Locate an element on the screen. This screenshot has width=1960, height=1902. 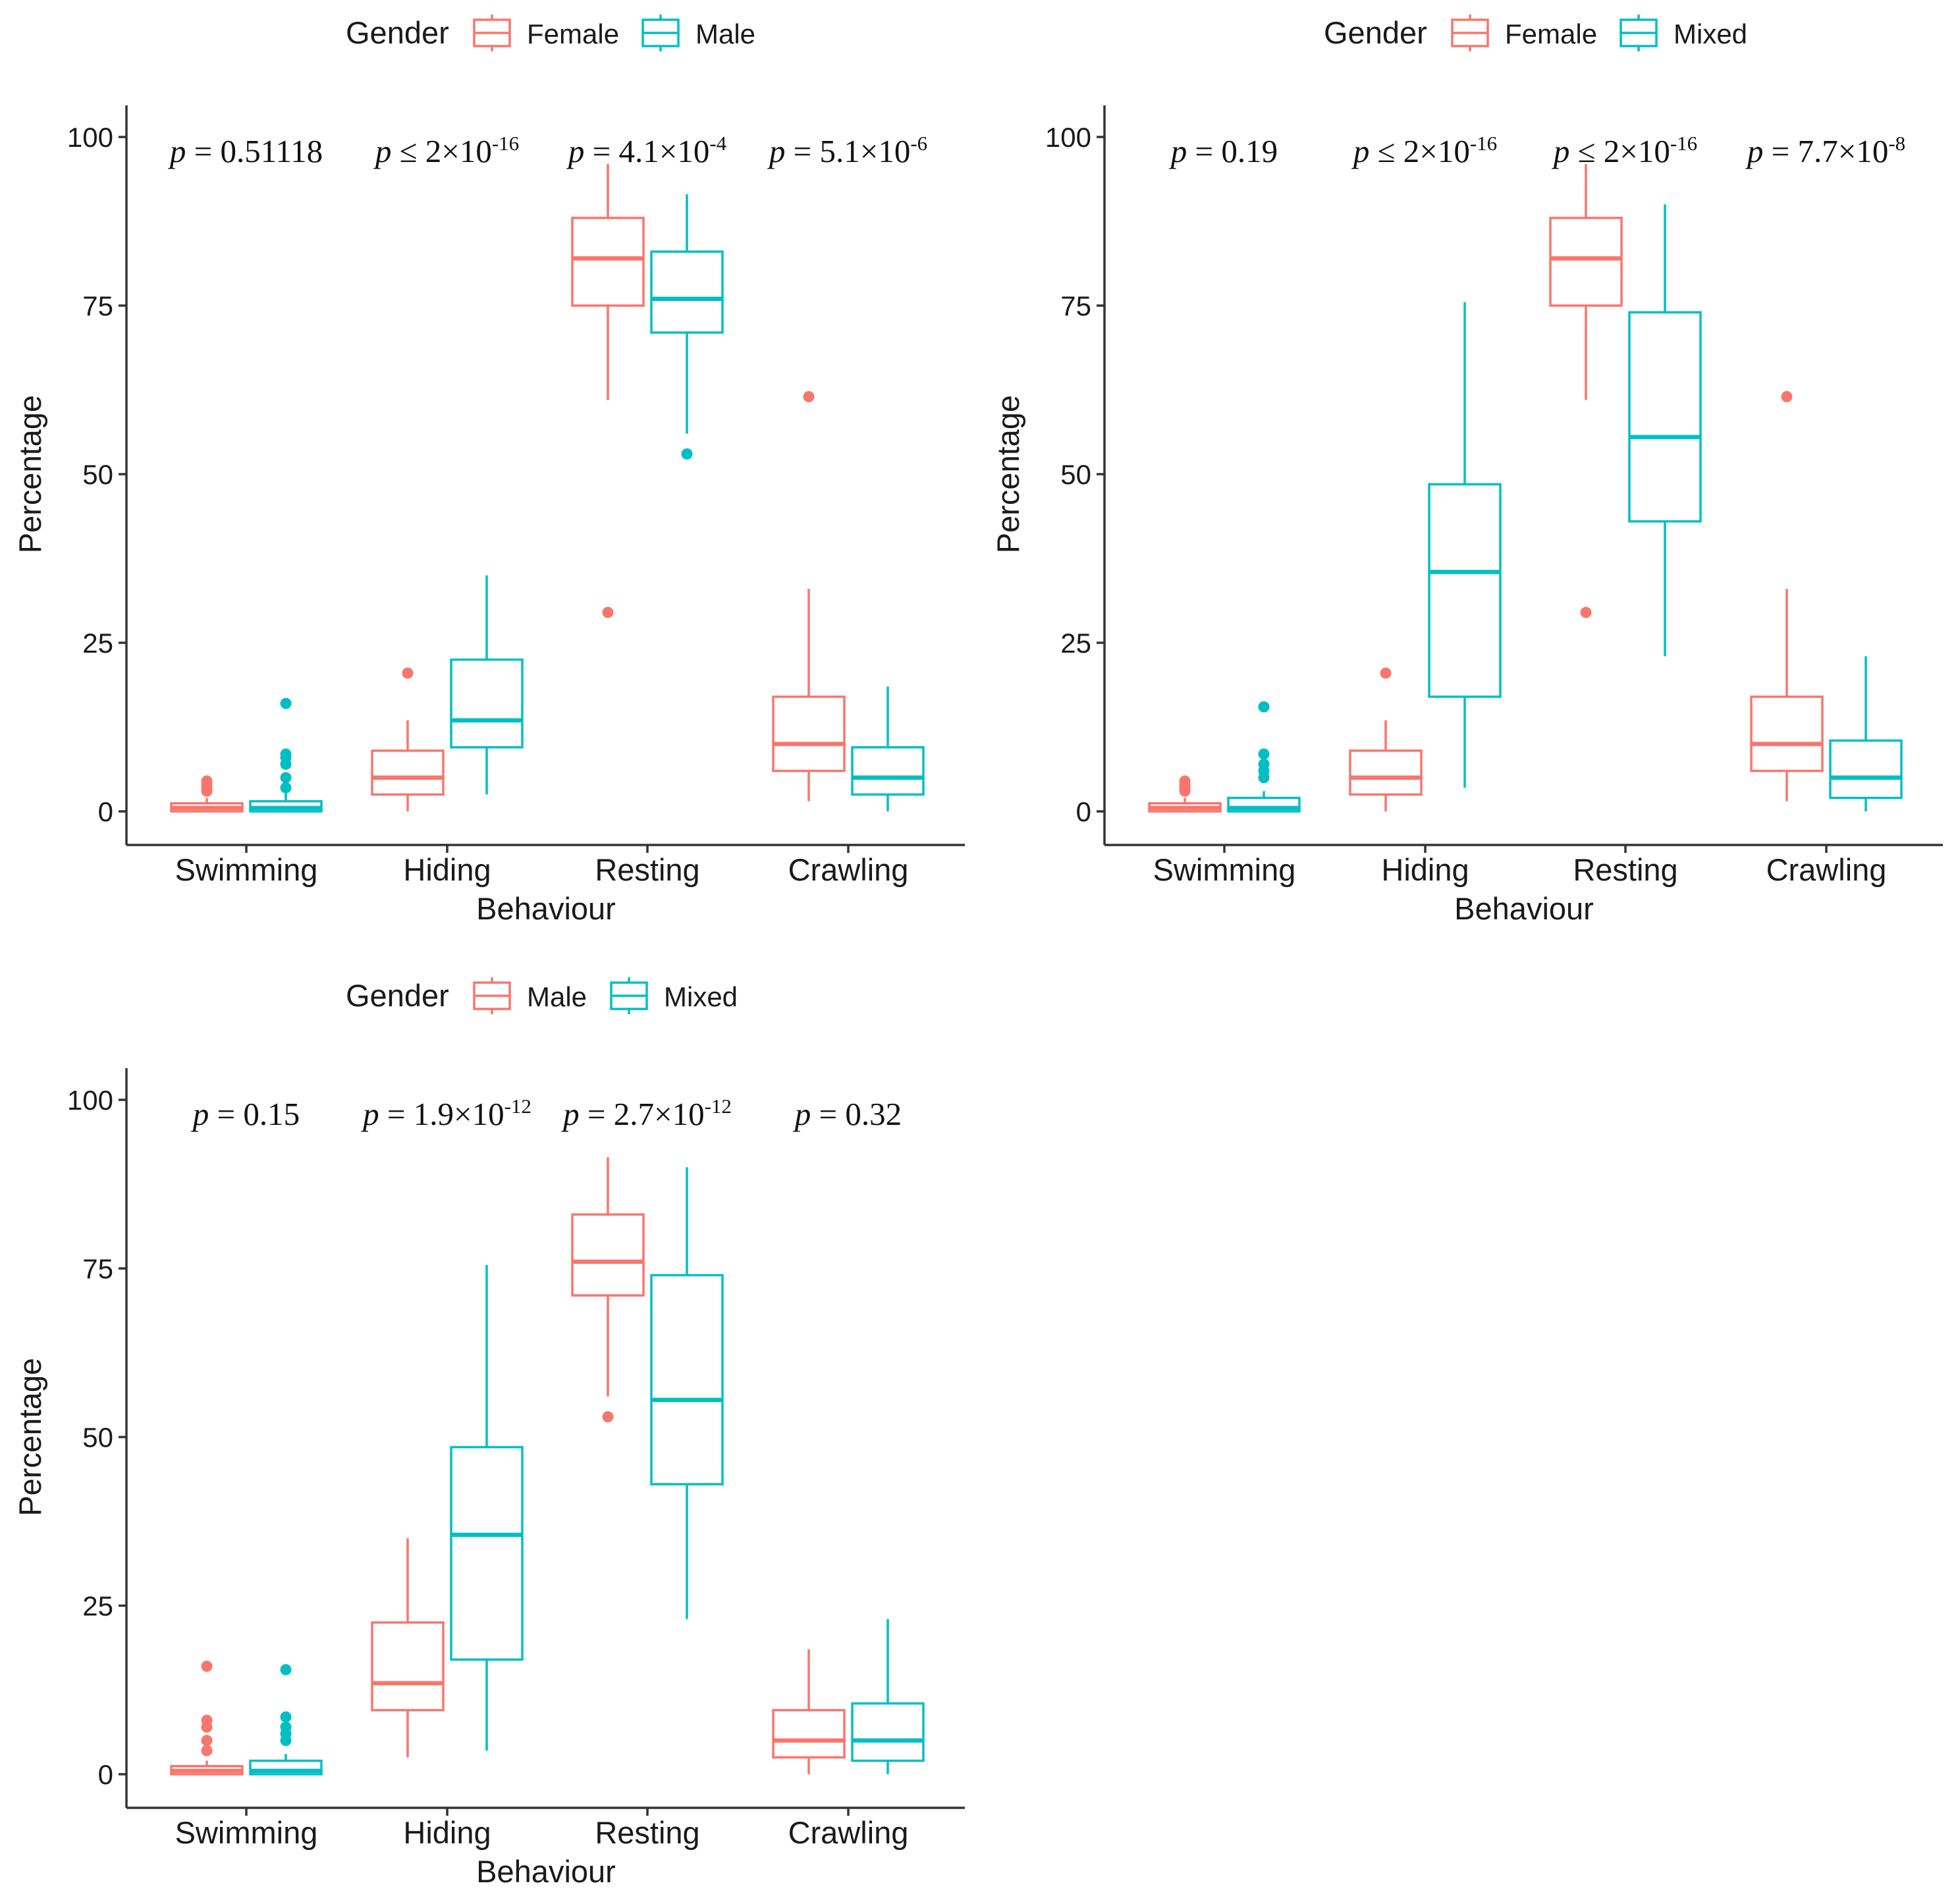
pvalue-swimming: p = 0.15 is located at coordinates (245, 1114).